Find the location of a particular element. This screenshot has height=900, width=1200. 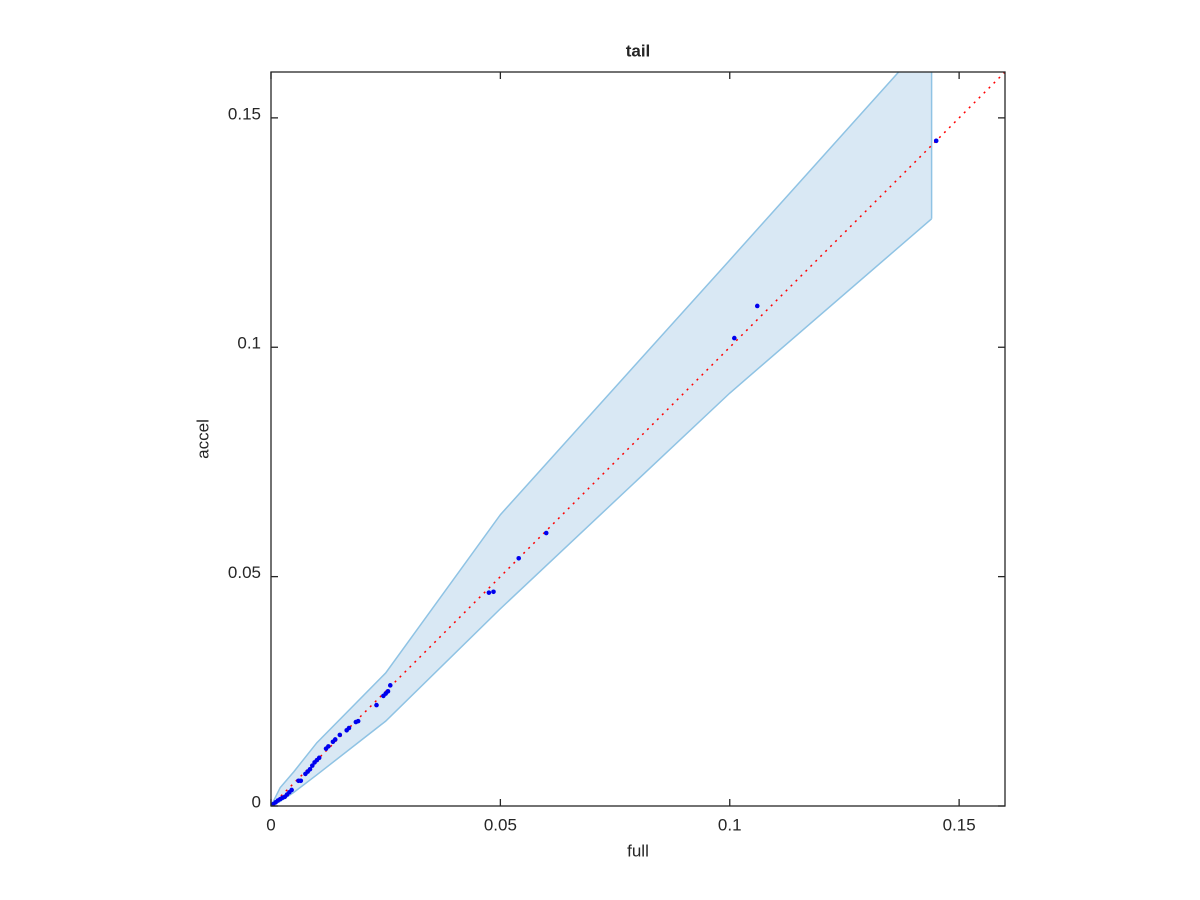

y-tick-label: 0.05 is located at coordinates (244, 572).